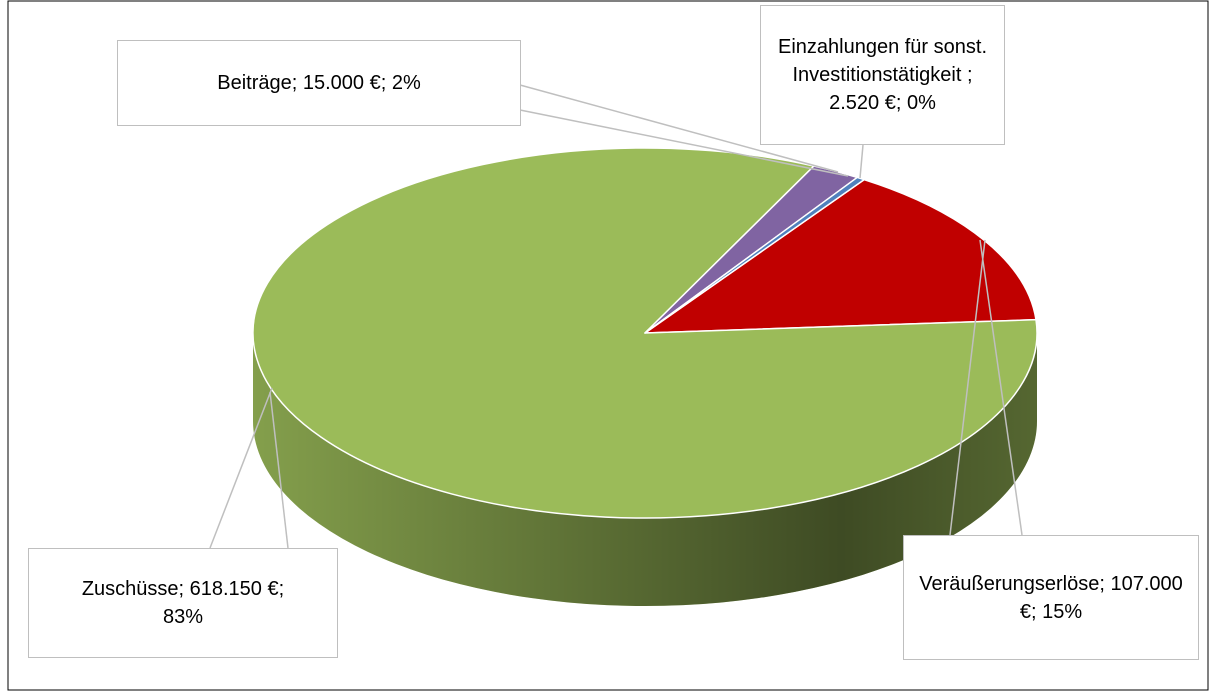 The image size is (1215, 695). I want to click on data-label: Veräußerungserlöse; 107.000 €; 15%, so click(1051, 597).